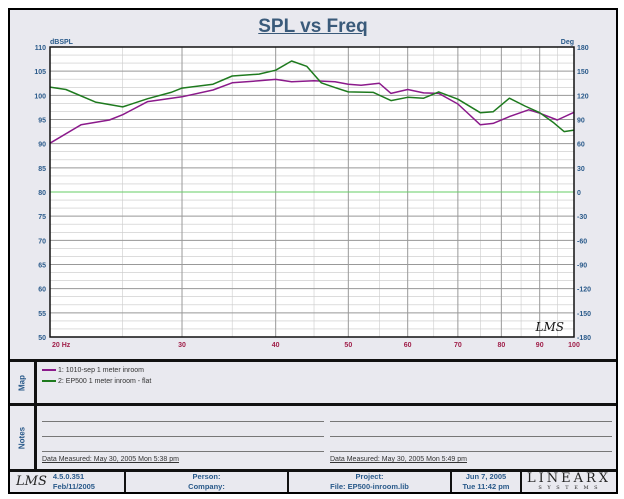  What do you see at coordinates (276, 345) in the screenshot?
I see `x-tick-label: 40` at bounding box center [276, 345].